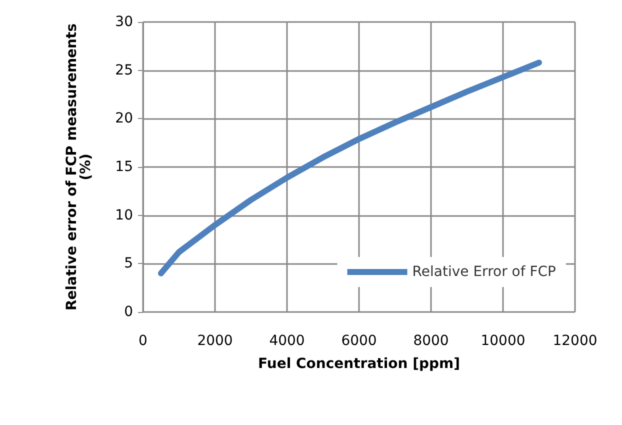 The width and height of the screenshot is (622, 425). Describe the element at coordinates (124, 167) in the screenshot. I see `y-tick-label: 15` at that location.